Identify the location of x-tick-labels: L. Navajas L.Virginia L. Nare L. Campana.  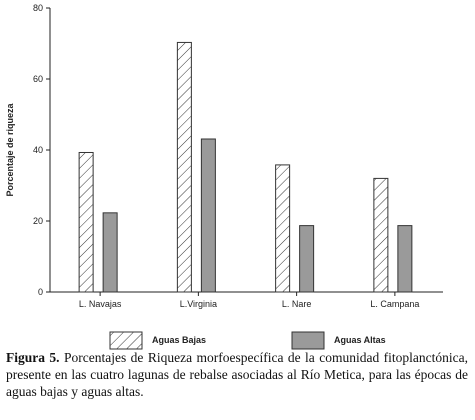
(249, 304).